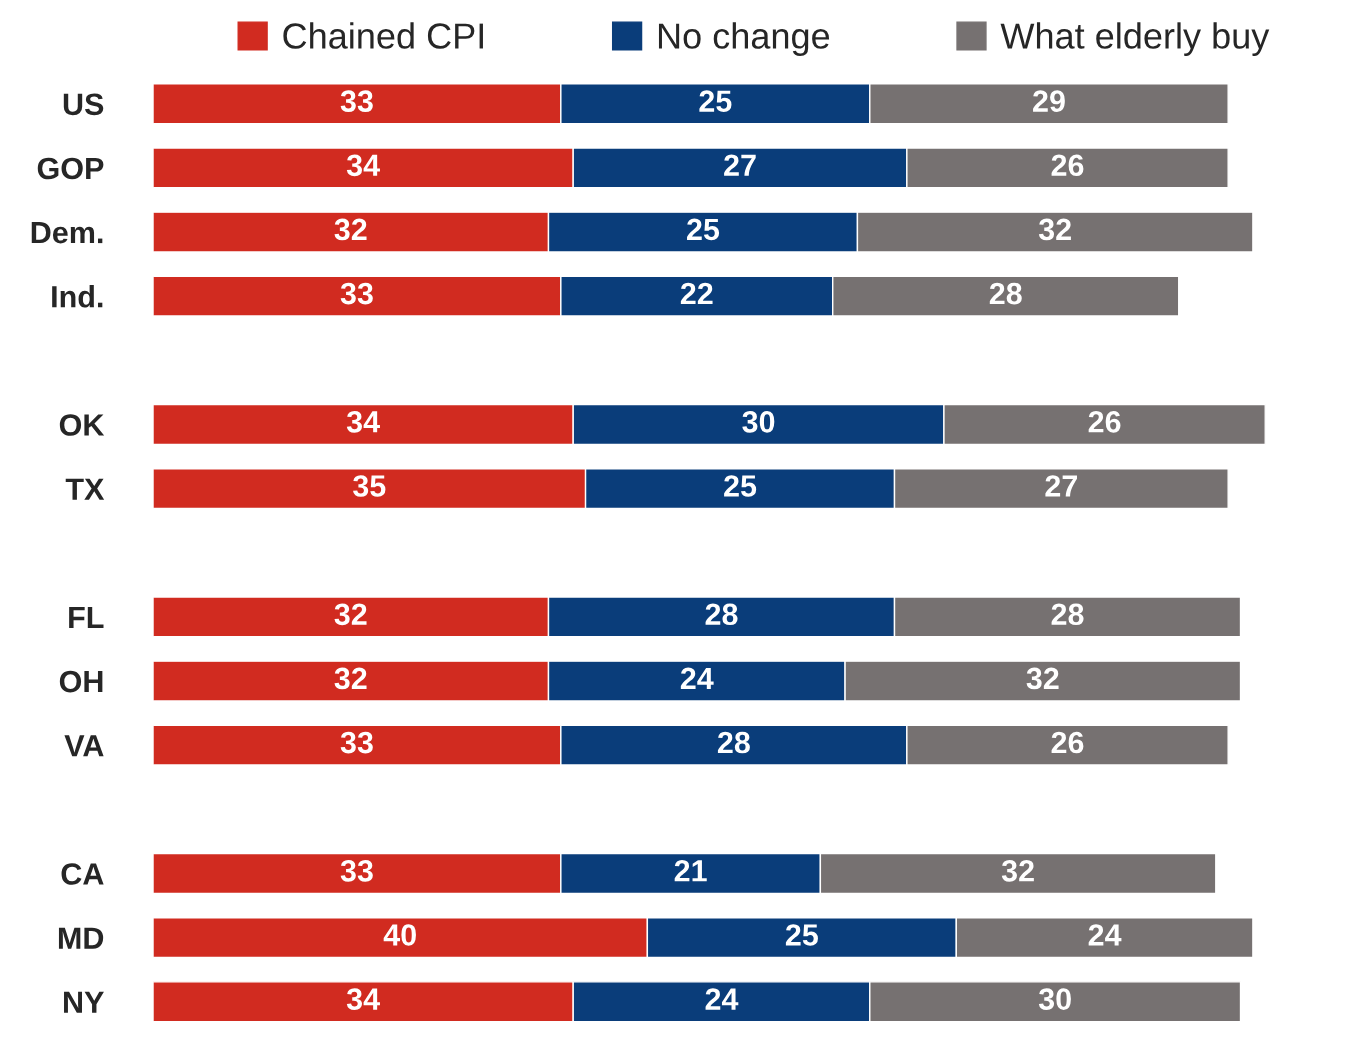  What do you see at coordinates (369, 486) in the screenshot?
I see `data-label: 35` at bounding box center [369, 486].